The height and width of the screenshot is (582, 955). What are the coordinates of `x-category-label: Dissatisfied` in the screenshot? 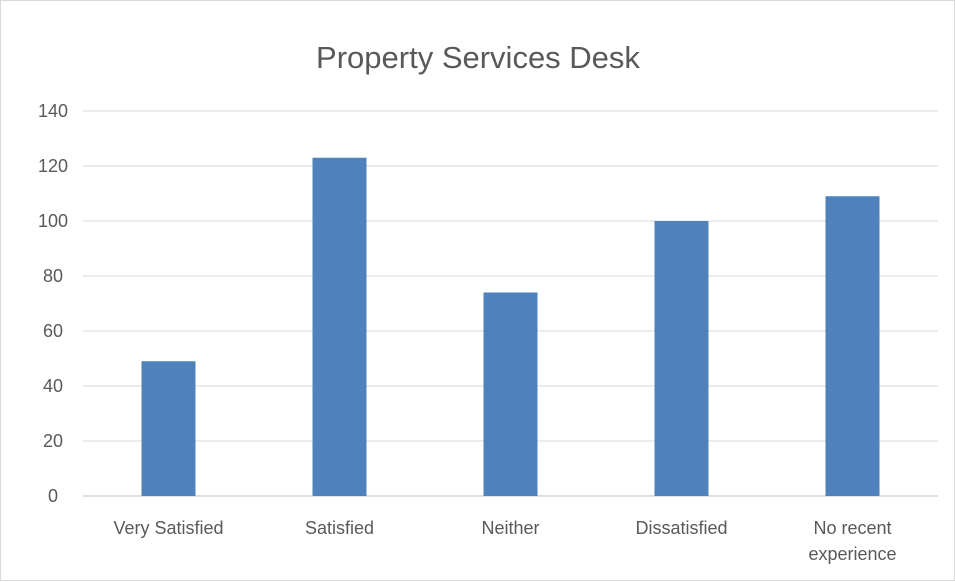 It's located at (681, 528).